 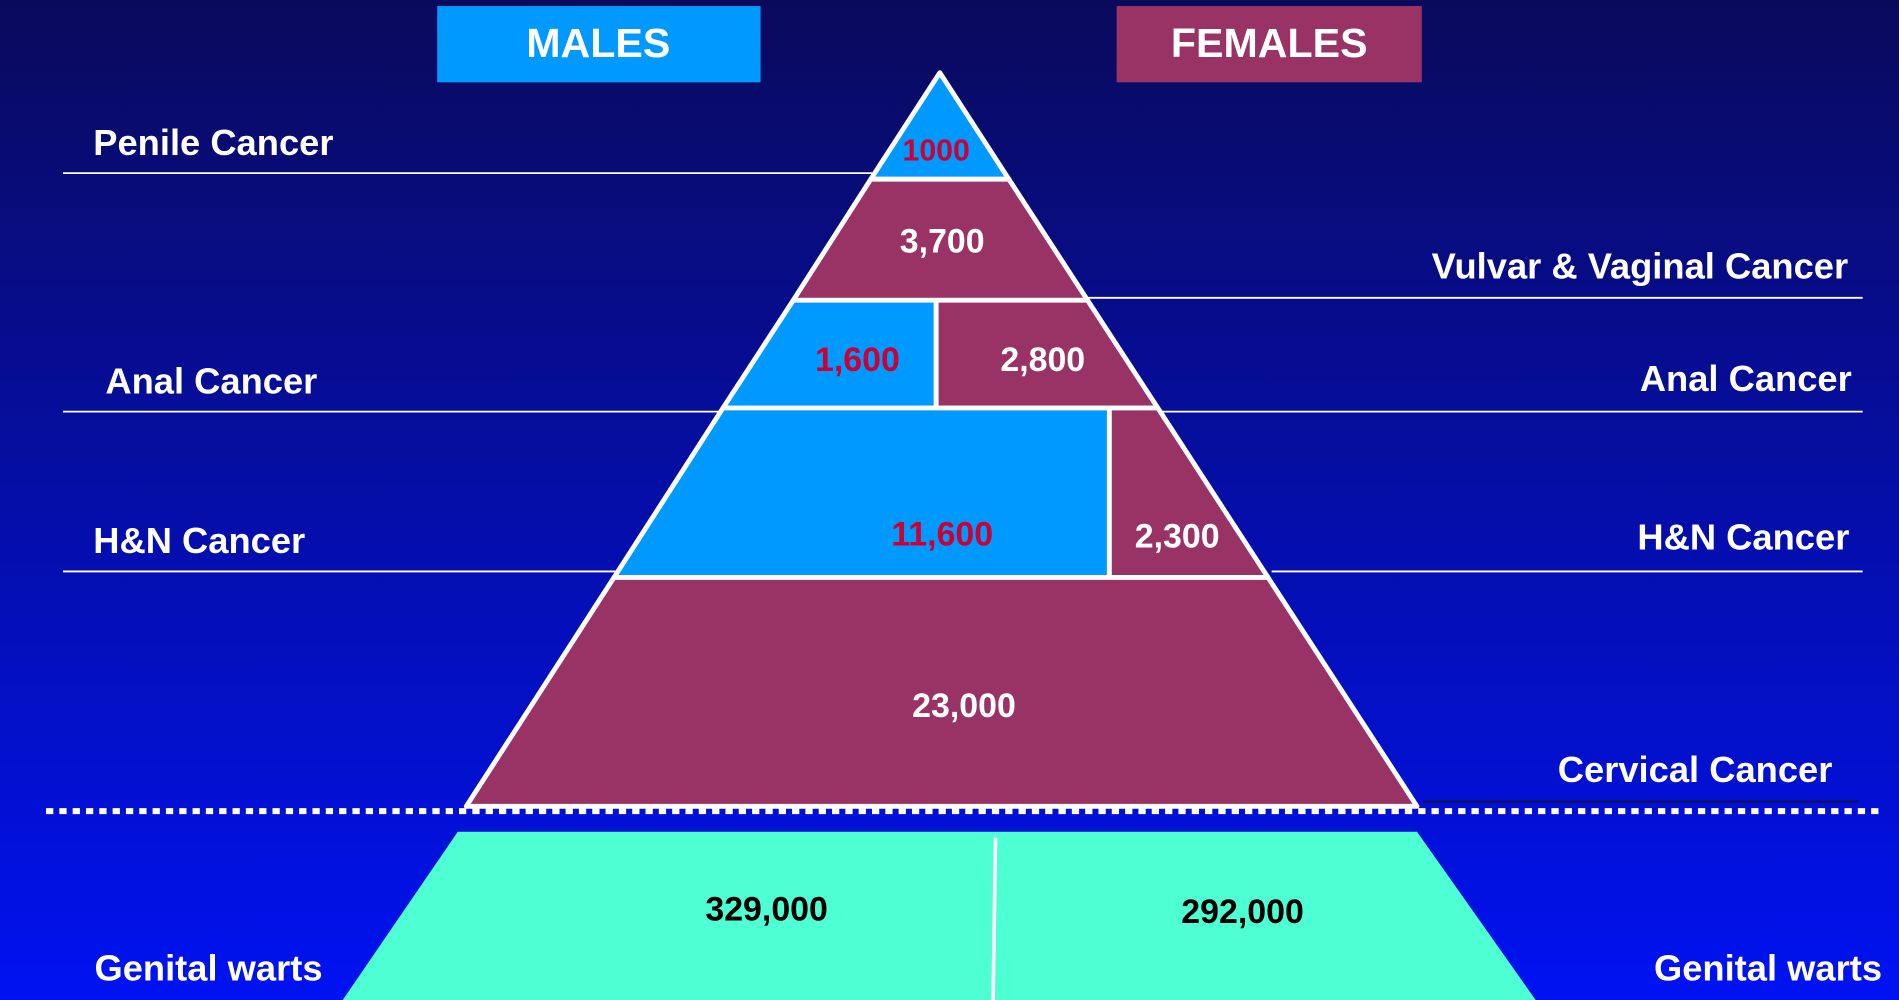 What do you see at coordinates (1640, 265) in the screenshot?
I see `right-label: Vulvar & Vaginal Cancer` at bounding box center [1640, 265].